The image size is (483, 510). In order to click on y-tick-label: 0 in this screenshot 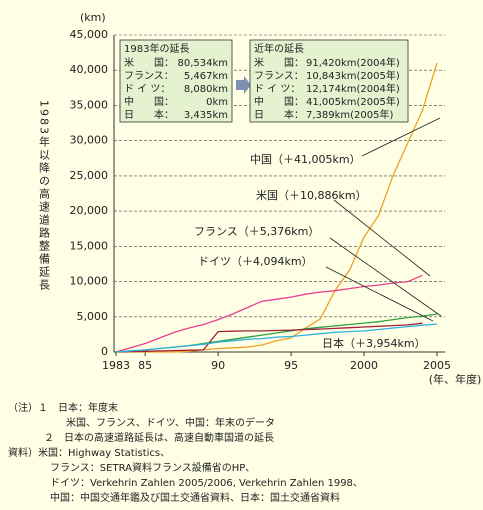, I will do `click(104, 351)`.